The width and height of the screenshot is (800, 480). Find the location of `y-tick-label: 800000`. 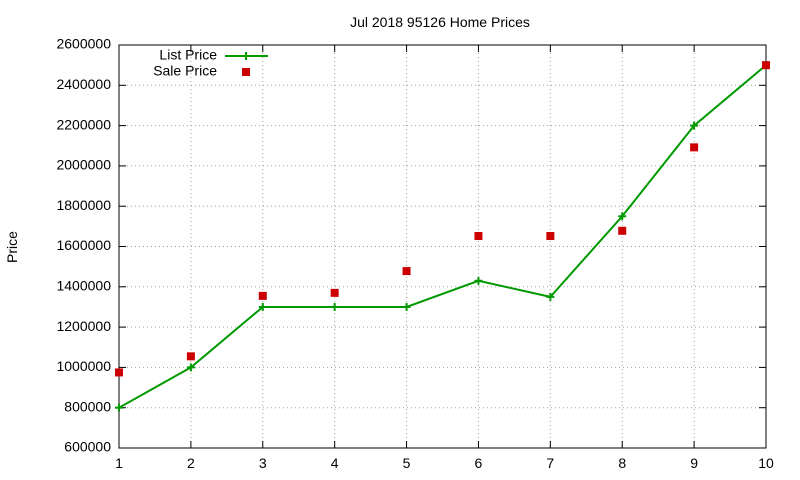

y-tick-label: 800000 is located at coordinates (87, 406).